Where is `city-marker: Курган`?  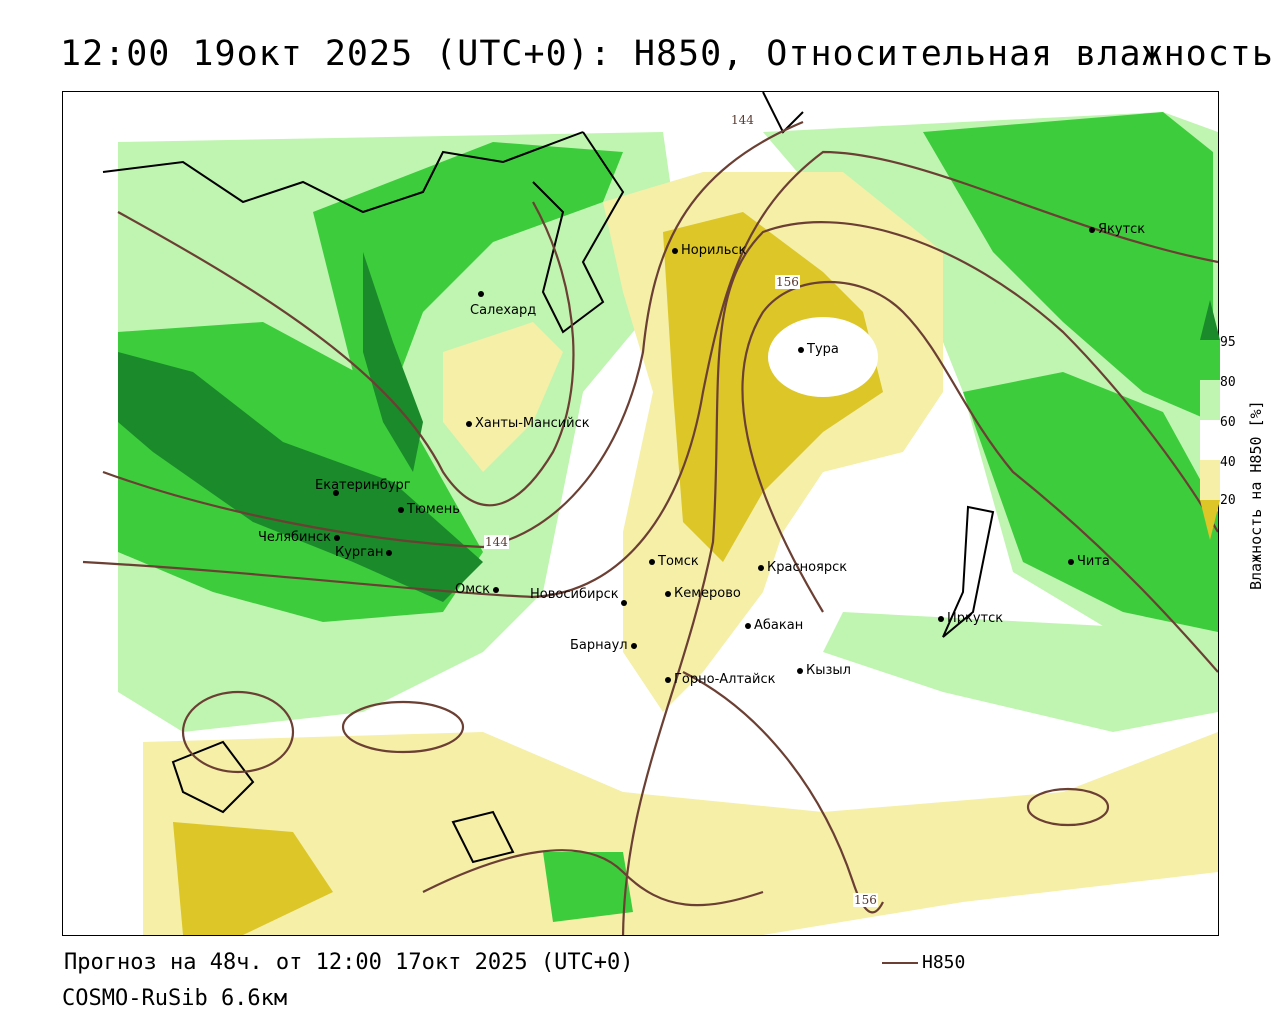
city-marker: Курган is located at coordinates (364, 552).